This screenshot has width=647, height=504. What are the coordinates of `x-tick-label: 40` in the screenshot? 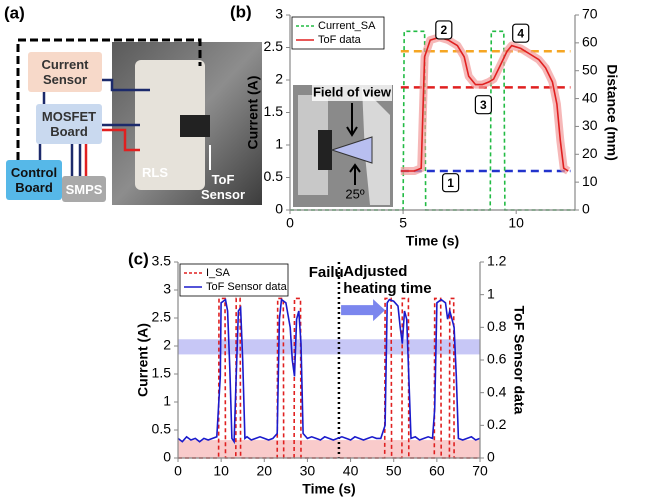 It's located at (351, 471).